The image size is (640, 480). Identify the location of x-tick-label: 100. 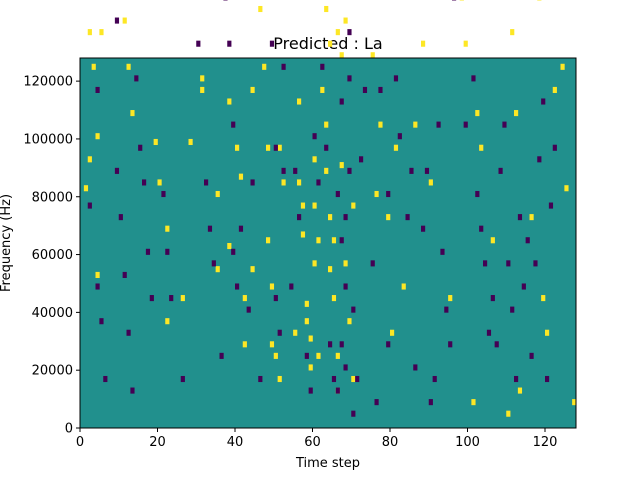
(467, 442).